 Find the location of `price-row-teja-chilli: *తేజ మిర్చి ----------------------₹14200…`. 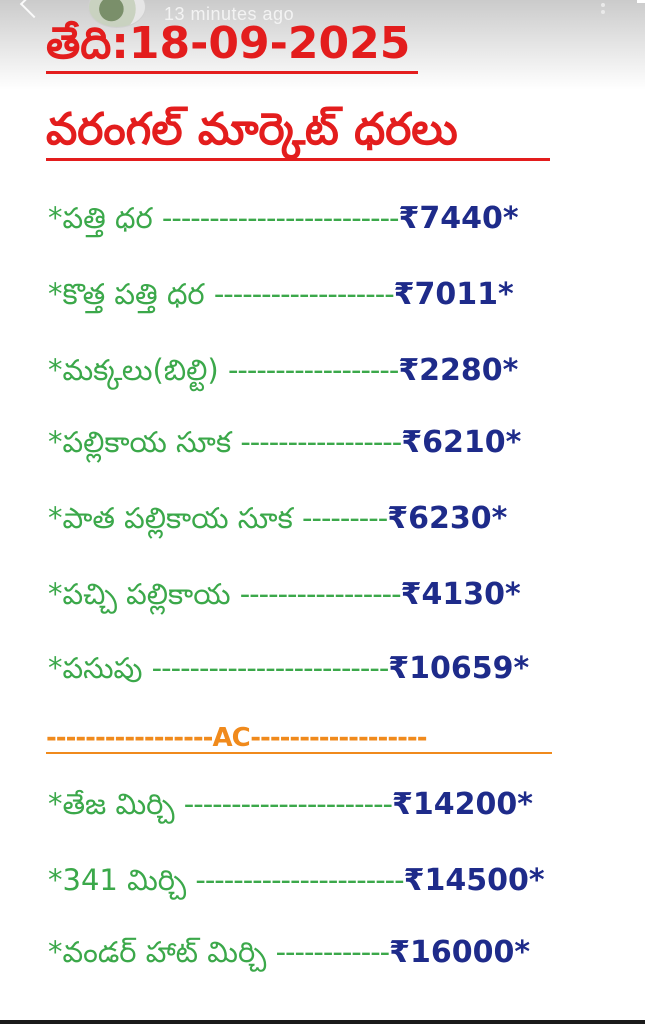

price-row-teja-chilli: *తేజ మిర్చి ----------------------₹14200… is located at coordinates (328, 804).